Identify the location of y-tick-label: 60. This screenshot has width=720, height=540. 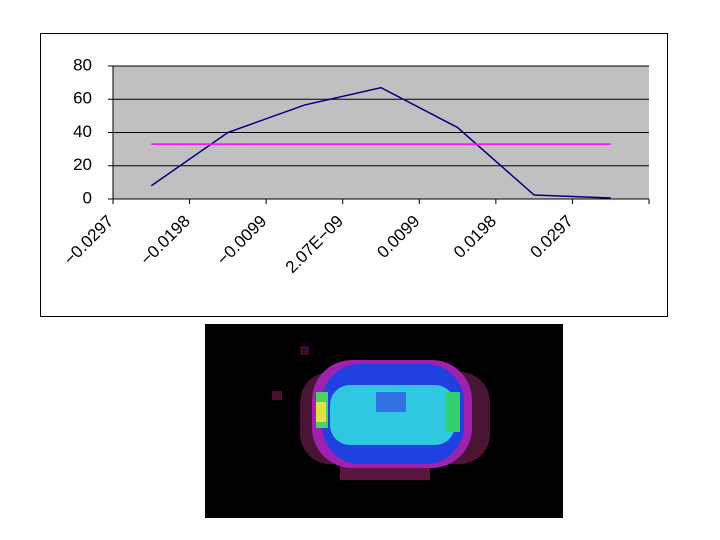
(82, 98).